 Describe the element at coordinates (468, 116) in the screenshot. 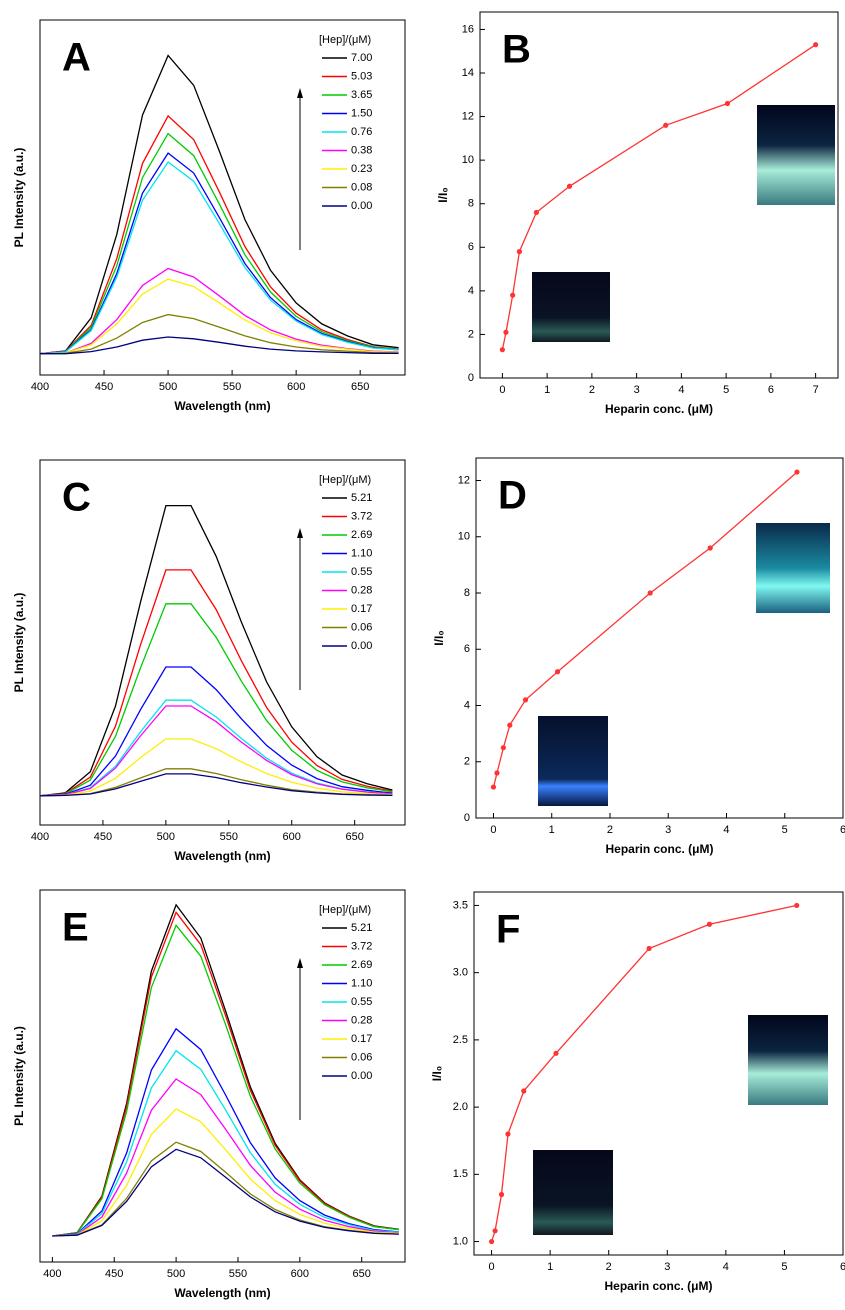

I see `y-tick-label: 12` at that location.